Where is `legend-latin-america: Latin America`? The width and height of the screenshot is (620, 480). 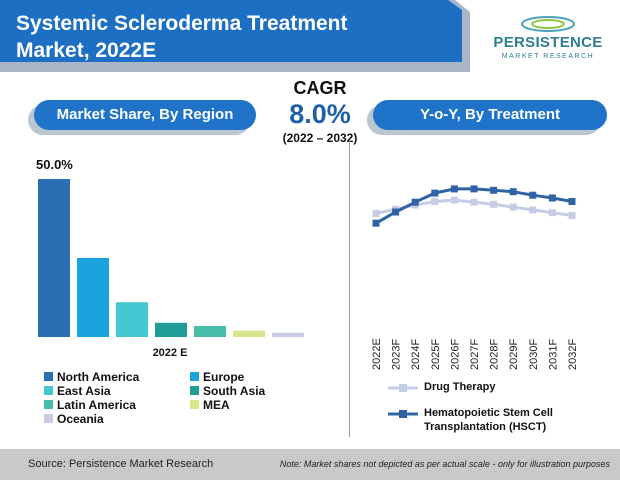
legend-latin-america: Latin America is located at coordinates (90, 405).